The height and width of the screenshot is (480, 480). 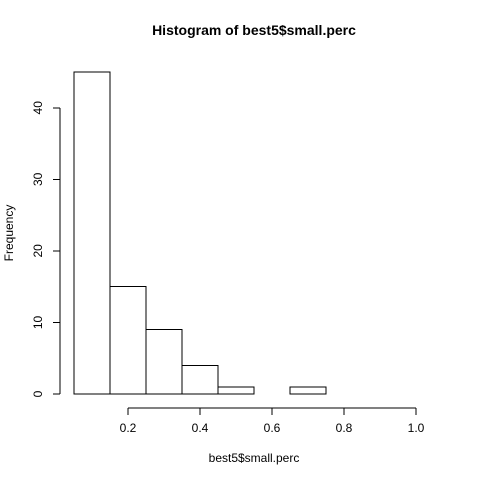 What do you see at coordinates (38, 322) in the screenshot?
I see `y-tick-label-1: 10` at bounding box center [38, 322].